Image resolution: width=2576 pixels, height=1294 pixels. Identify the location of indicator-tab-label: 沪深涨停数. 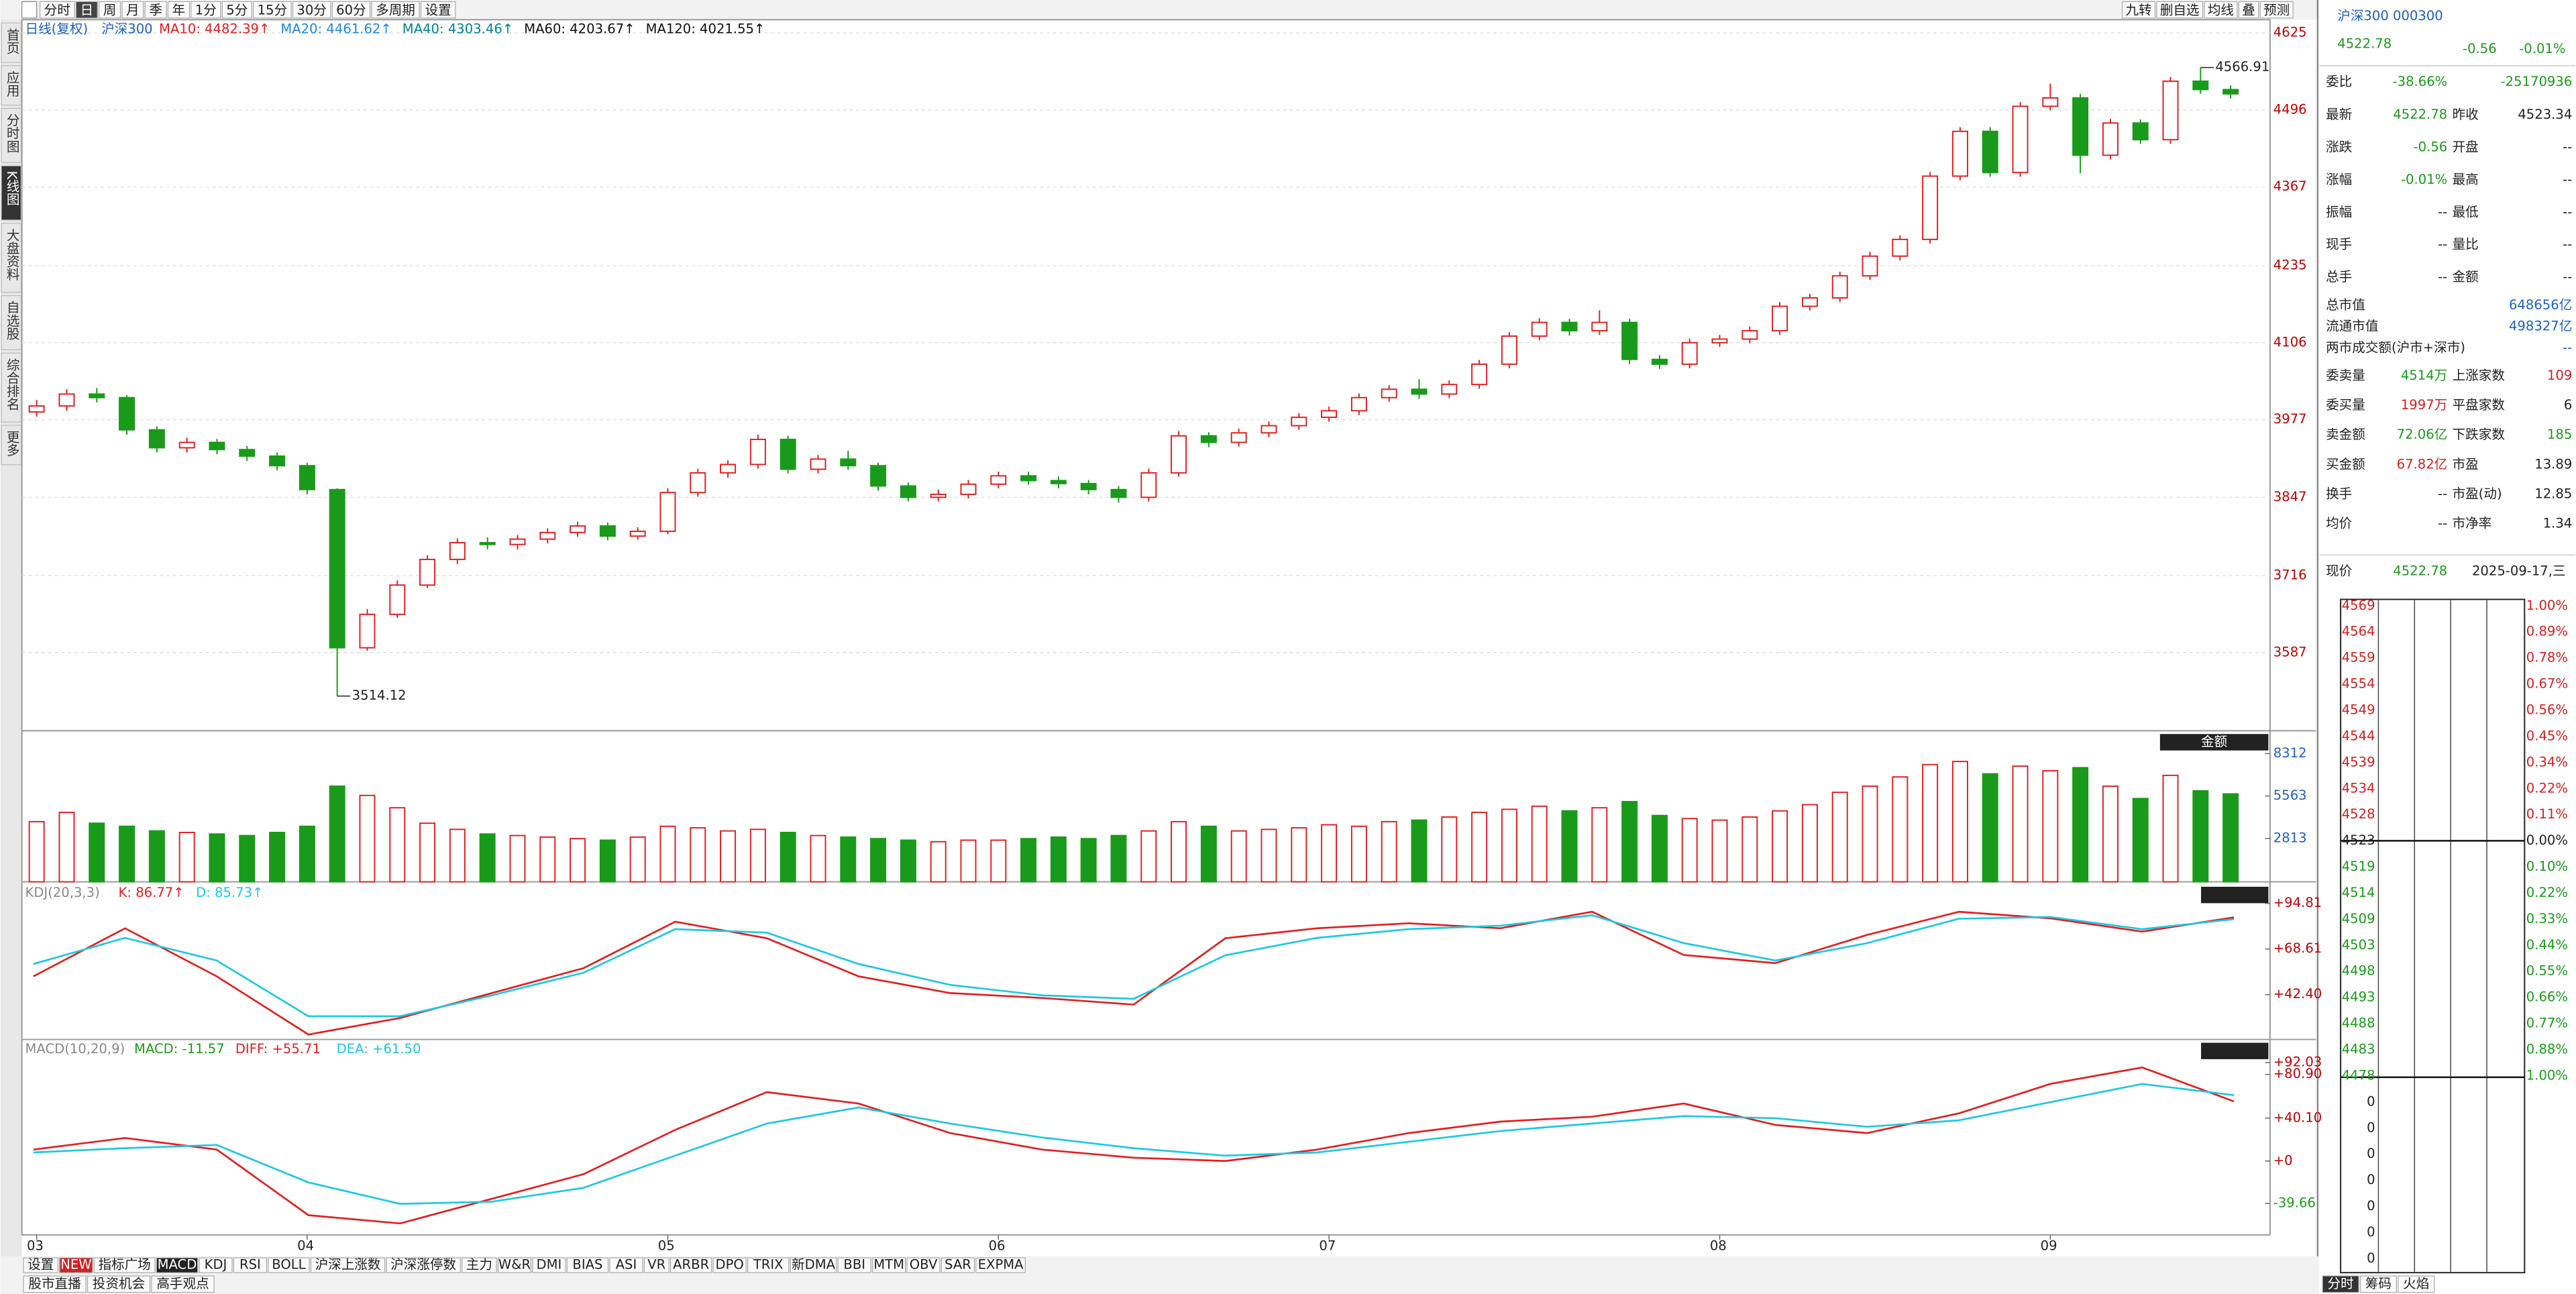
(423, 1265).